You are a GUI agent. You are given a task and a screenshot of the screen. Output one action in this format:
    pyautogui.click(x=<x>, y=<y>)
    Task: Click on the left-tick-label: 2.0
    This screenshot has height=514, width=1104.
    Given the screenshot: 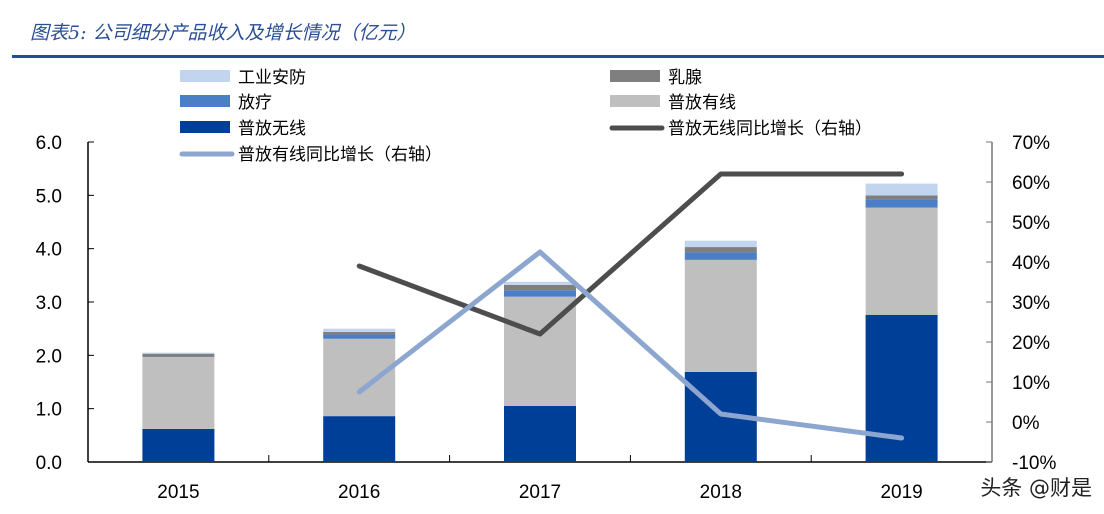 What is the action you would take?
    pyautogui.click(x=49, y=356)
    